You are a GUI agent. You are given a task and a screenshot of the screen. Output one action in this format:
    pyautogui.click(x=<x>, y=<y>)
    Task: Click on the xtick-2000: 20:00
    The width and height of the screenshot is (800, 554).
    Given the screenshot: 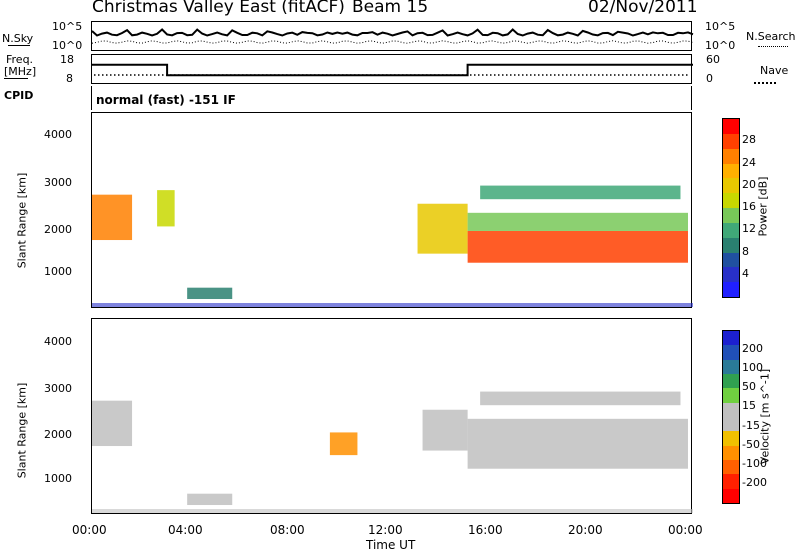 What is the action you would take?
    pyautogui.click(x=585, y=530)
    